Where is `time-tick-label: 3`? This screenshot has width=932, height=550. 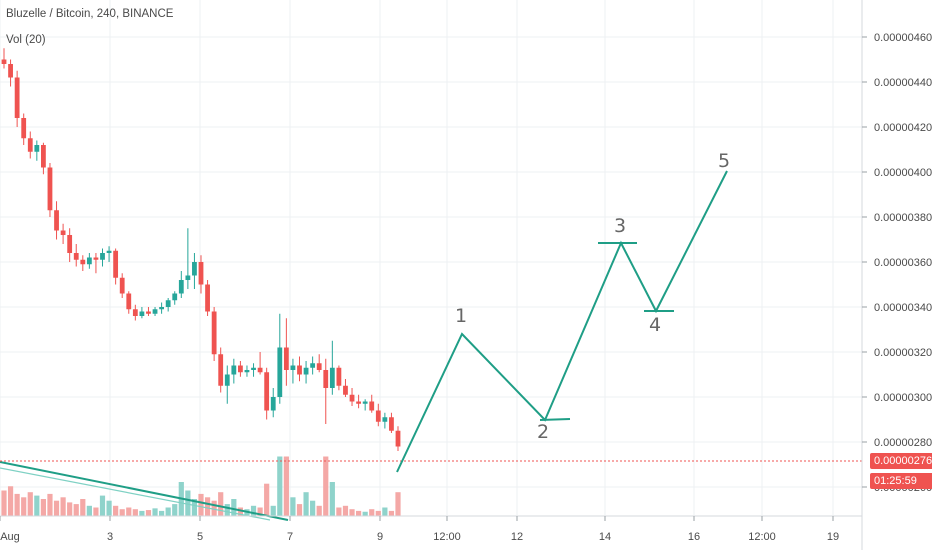 time-tick-label: 3 is located at coordinates (110, 537).